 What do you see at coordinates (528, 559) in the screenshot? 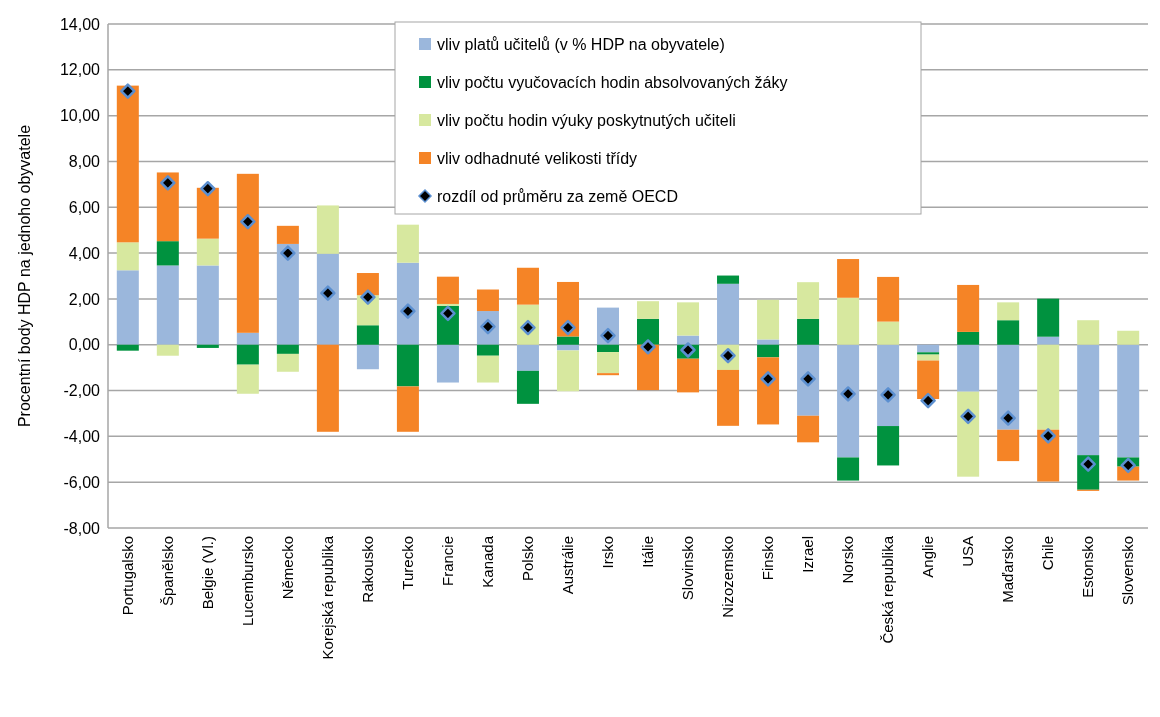
I see `x-tick-label: Polsko` at bounding box center [528, 559].